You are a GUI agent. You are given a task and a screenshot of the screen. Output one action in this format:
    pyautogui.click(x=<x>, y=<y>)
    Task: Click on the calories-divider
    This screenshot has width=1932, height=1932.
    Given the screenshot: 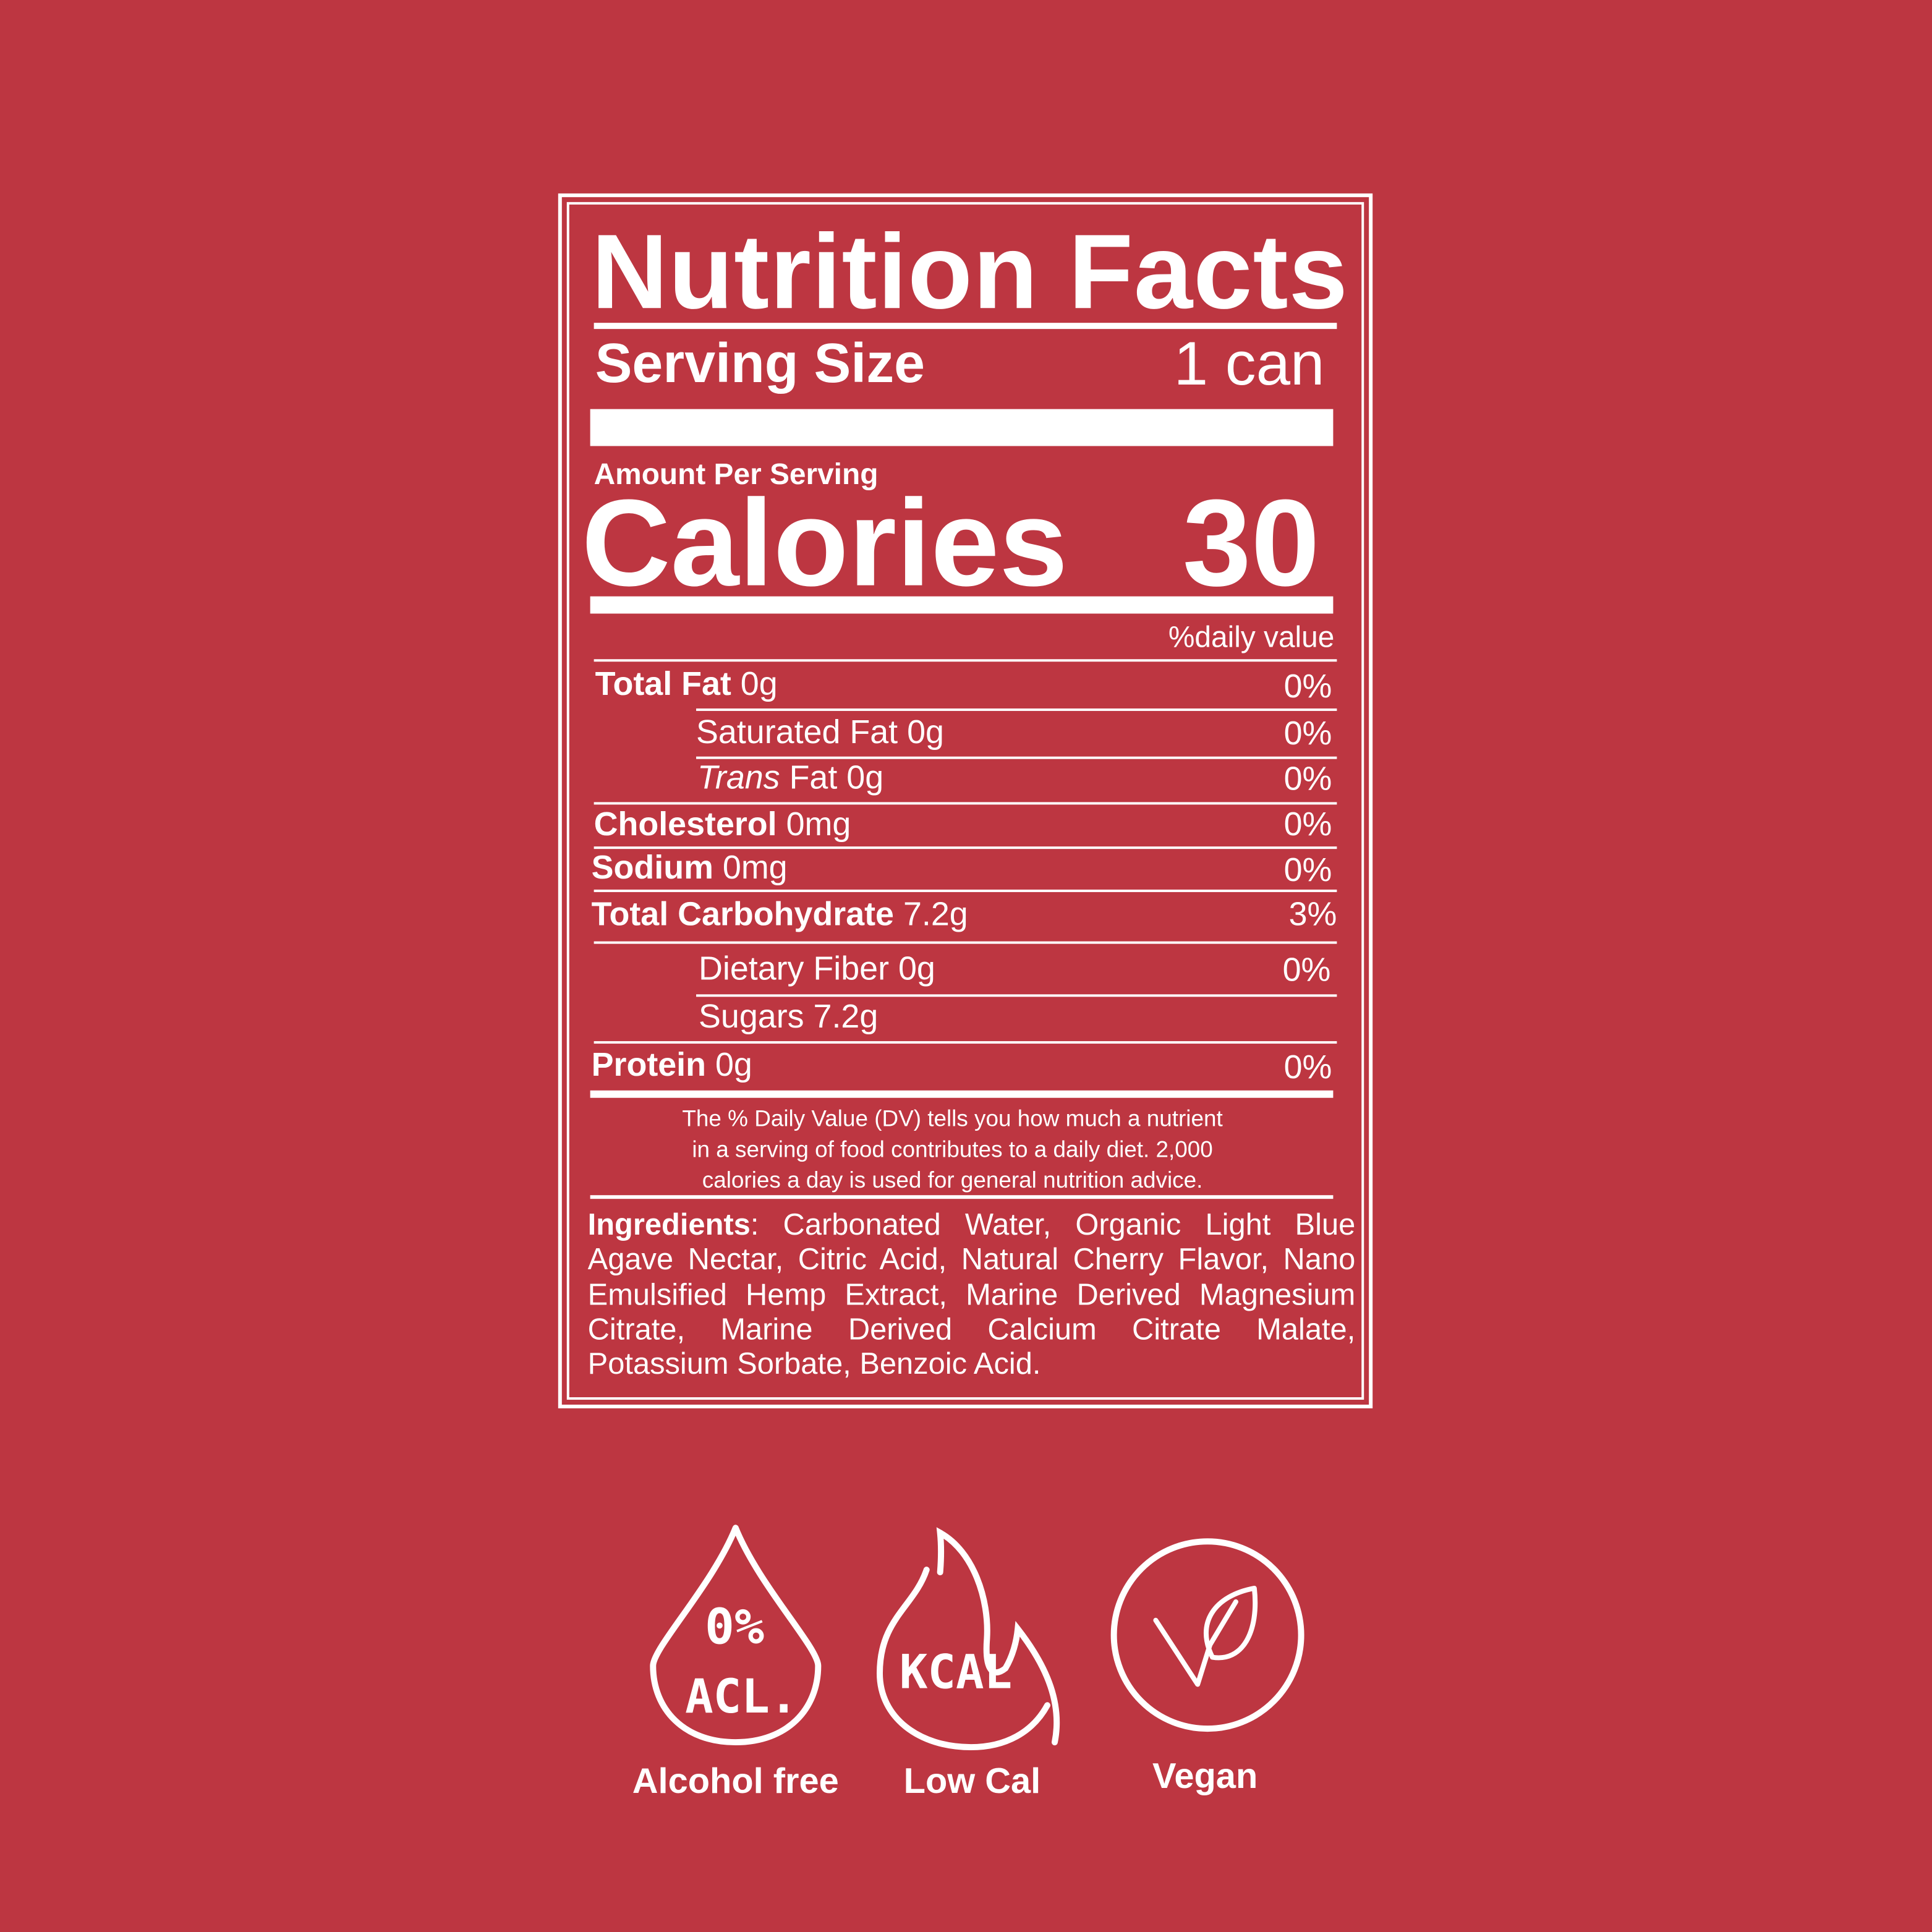 What is the action you would take?
    pyautogui.click(x=962, y=605)
    